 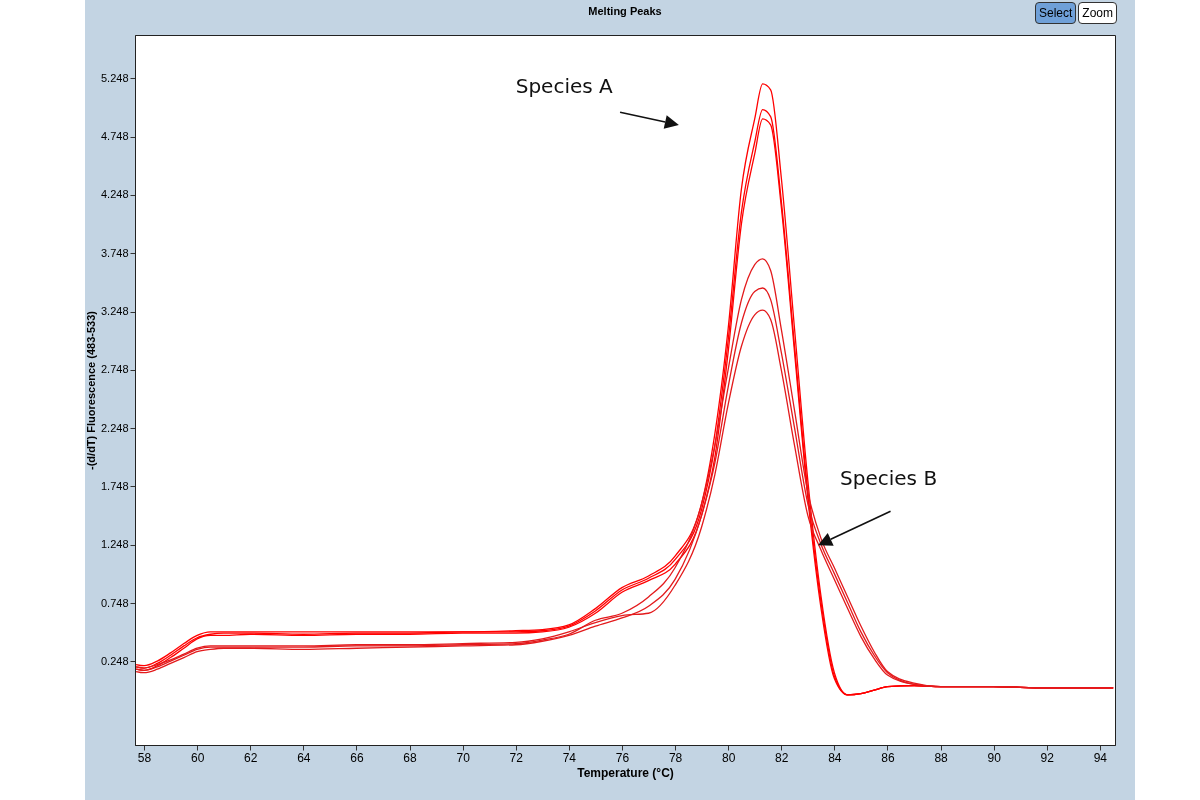 I want to click on x-tick-label: 90, so click(x=994, y=757).